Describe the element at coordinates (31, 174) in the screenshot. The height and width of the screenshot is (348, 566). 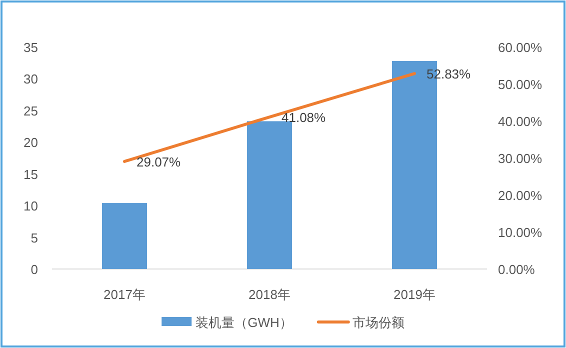
I see `y-tick-label: 15` at that location.